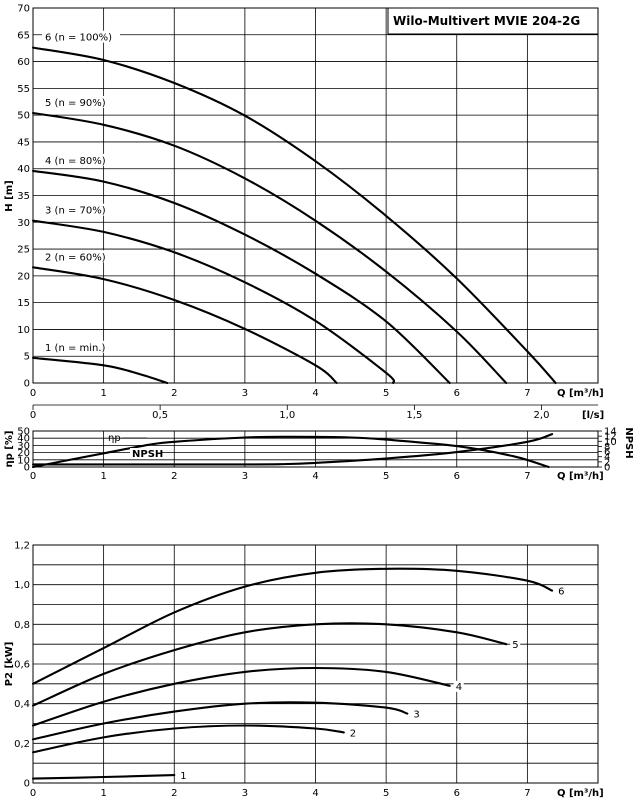 The image size is (633, 800). Describe the element at coordinates (114, 438) in the screenshot. I see `eff-series-label: ηp` at that location.